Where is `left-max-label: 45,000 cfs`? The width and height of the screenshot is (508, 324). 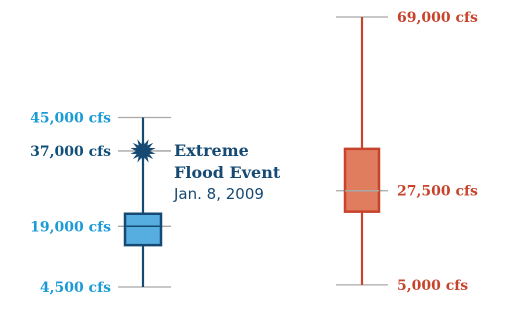 left-max-label: 45,000 cfs is located at coordinates (70, 118).